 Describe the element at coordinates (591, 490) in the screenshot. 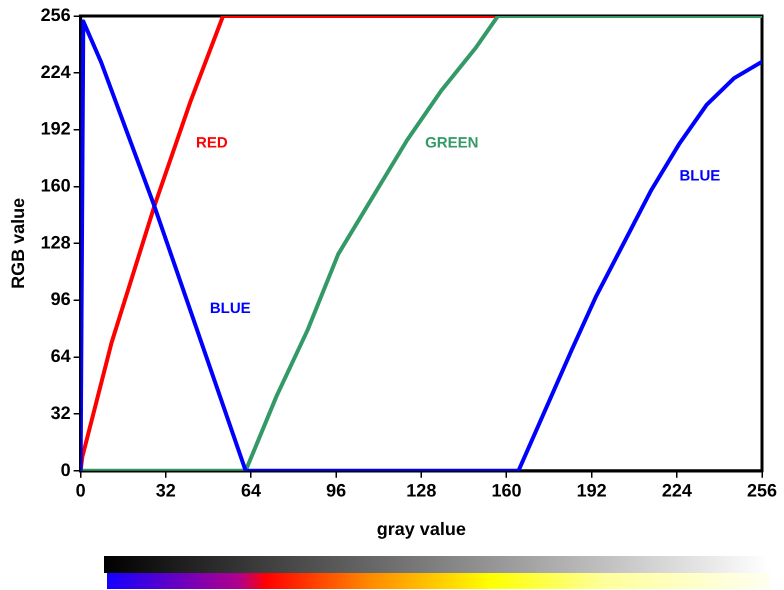

I see `x-tick-label: 192` at that location.